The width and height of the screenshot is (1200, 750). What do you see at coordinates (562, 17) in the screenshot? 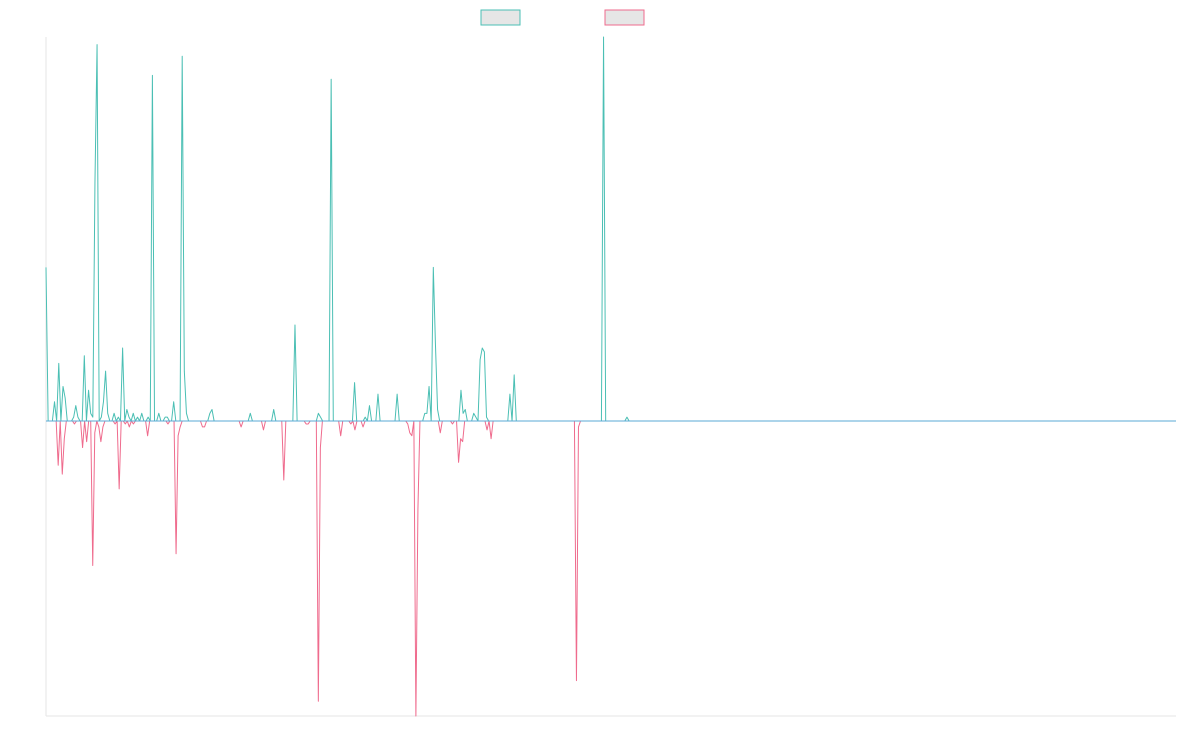
I see `legend` at bounding box center [562, 17].